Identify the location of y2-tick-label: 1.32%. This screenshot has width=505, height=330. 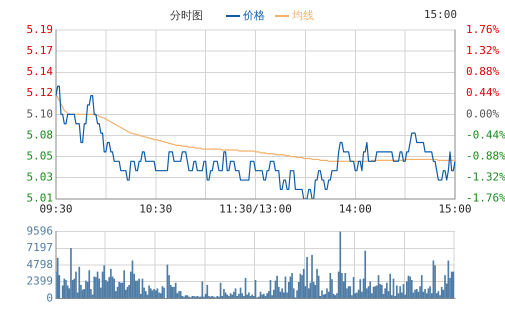
(483, 50).